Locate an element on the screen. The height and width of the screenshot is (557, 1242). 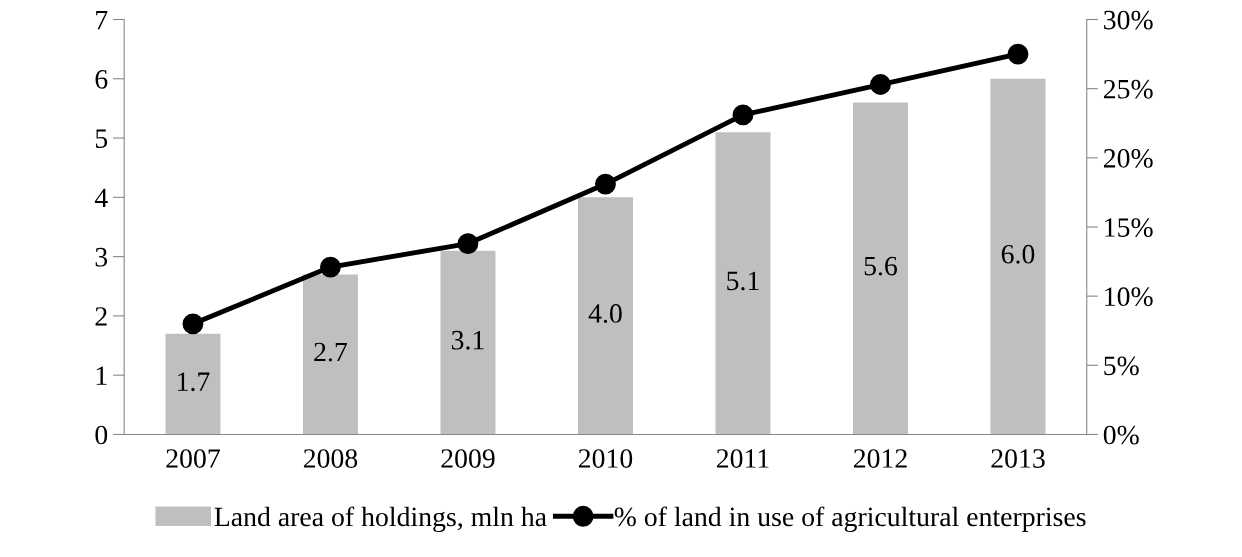
y2-tick-label: 5% is located at coordinates (1121, 366).